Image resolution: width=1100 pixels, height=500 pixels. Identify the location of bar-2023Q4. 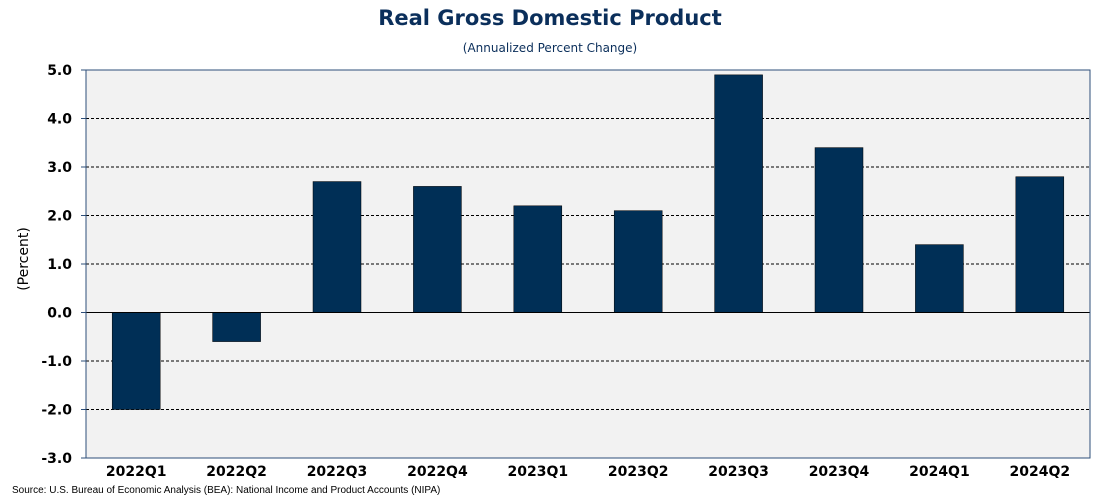
(839, 230).